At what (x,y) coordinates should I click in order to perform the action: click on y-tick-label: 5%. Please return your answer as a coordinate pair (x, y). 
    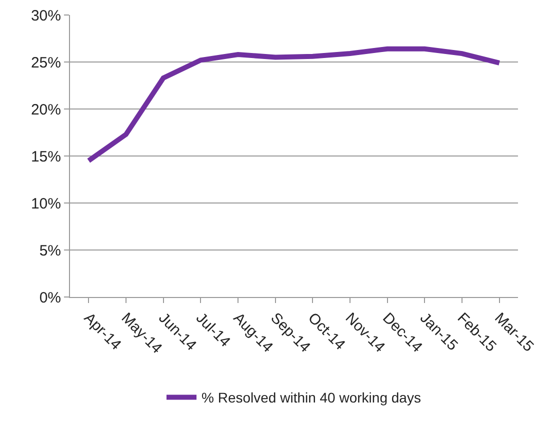
    Looking at the image, I should click on (50, 251).